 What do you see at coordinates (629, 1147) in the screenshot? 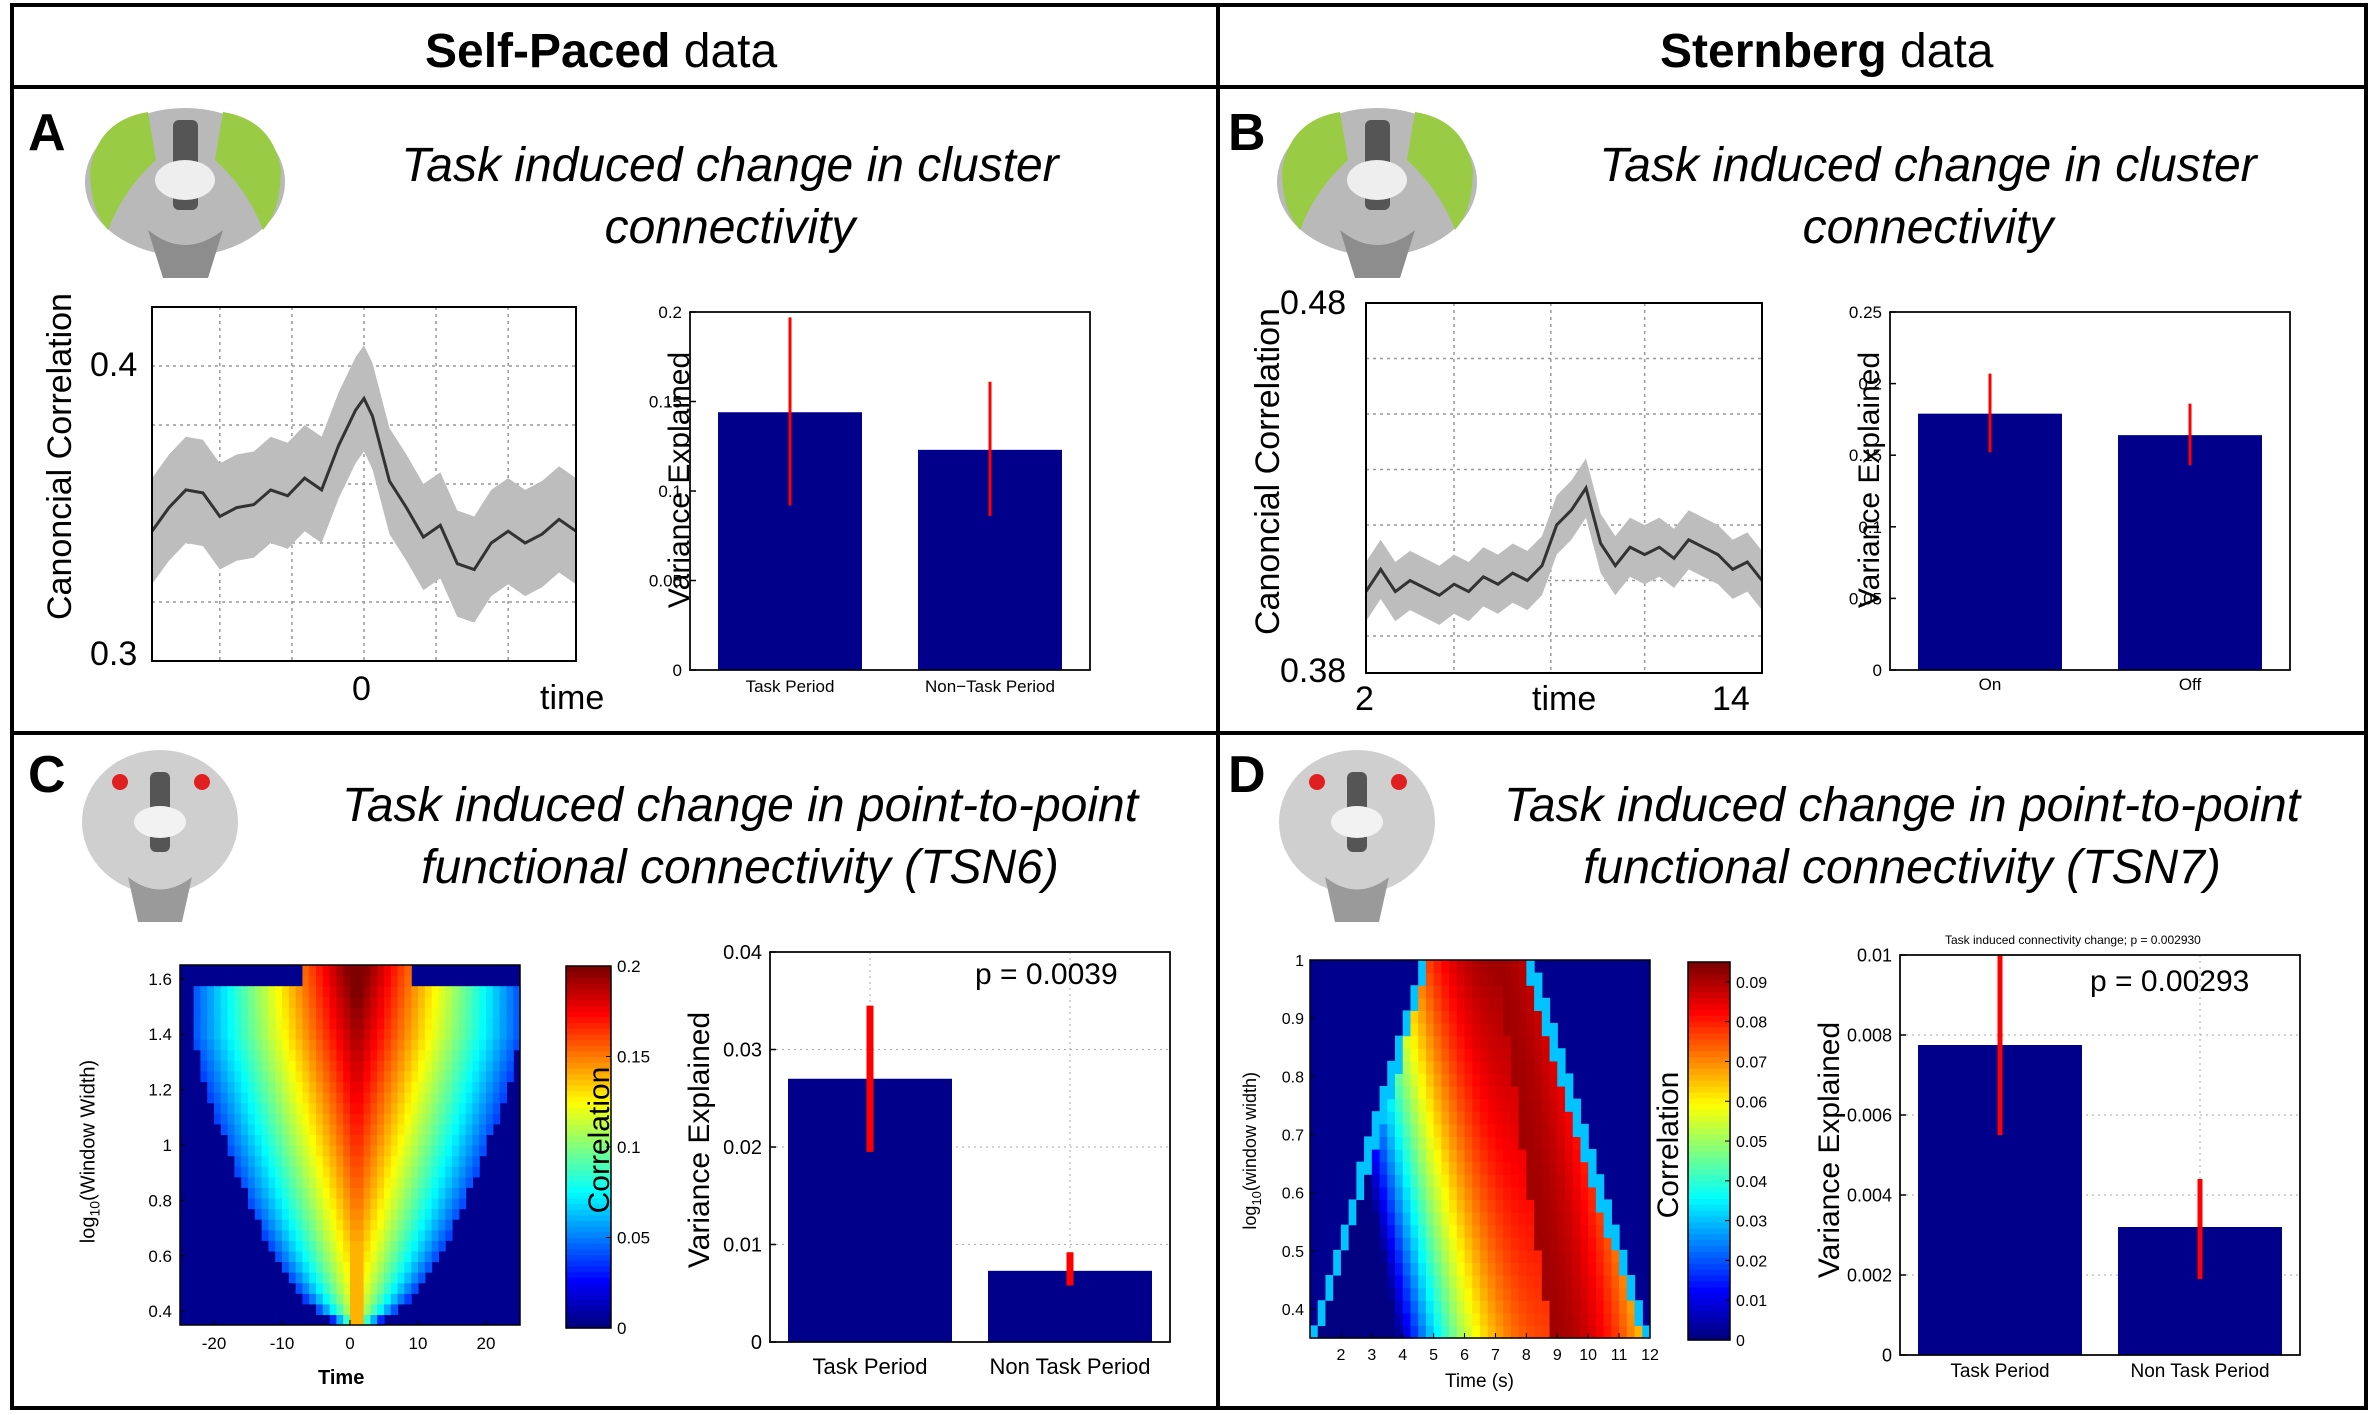
I see `tick-label: 0.1` at bounding box center [629, 1147].